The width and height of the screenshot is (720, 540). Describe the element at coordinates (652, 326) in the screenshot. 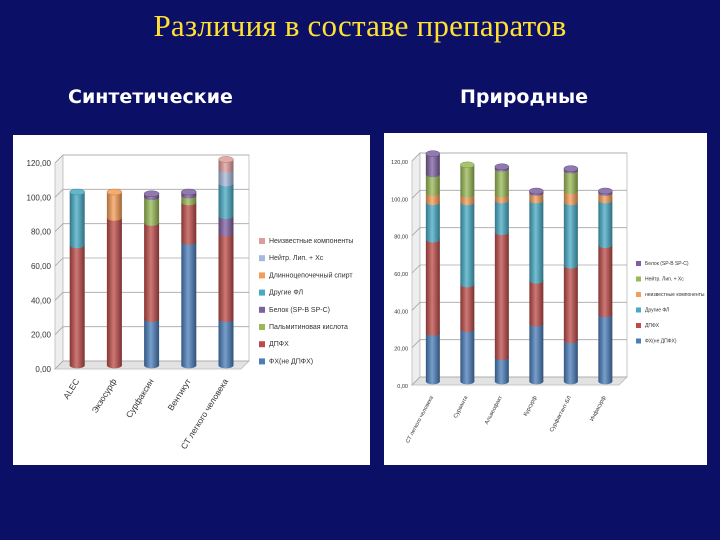

I see `legend-label: ДПФХ` at that location.